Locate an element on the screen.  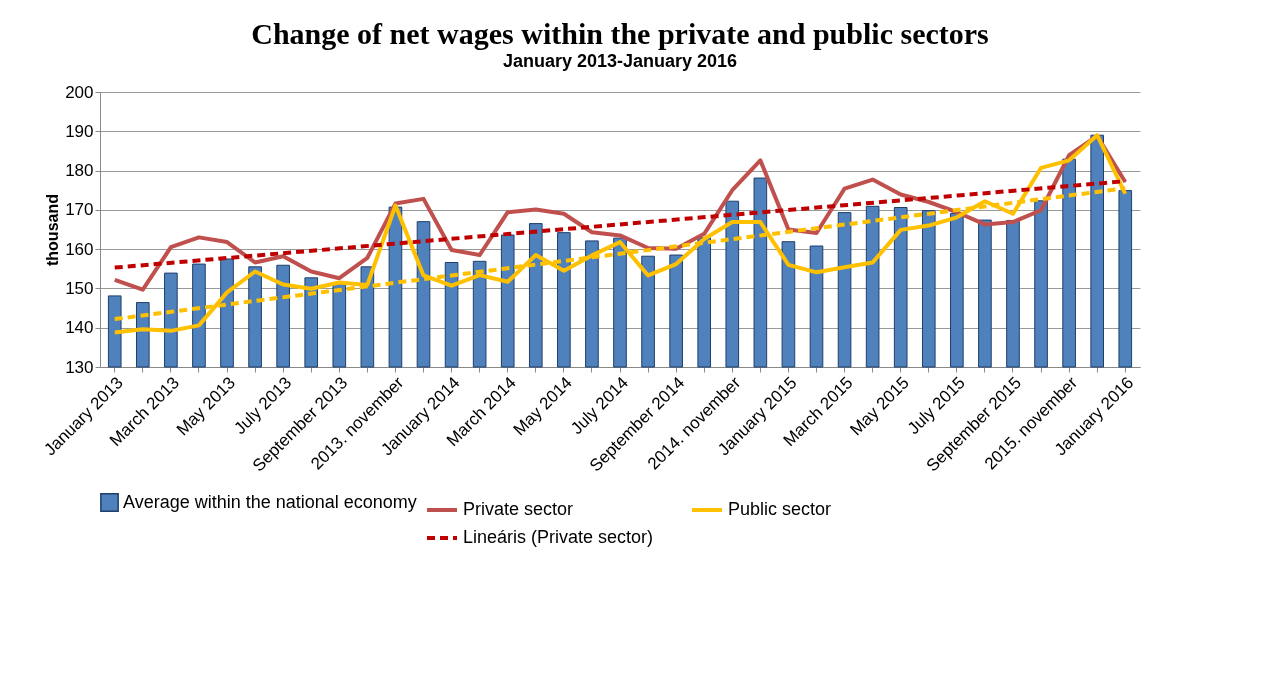
y-tick-label: 180 is located at coordinates (79, 171).